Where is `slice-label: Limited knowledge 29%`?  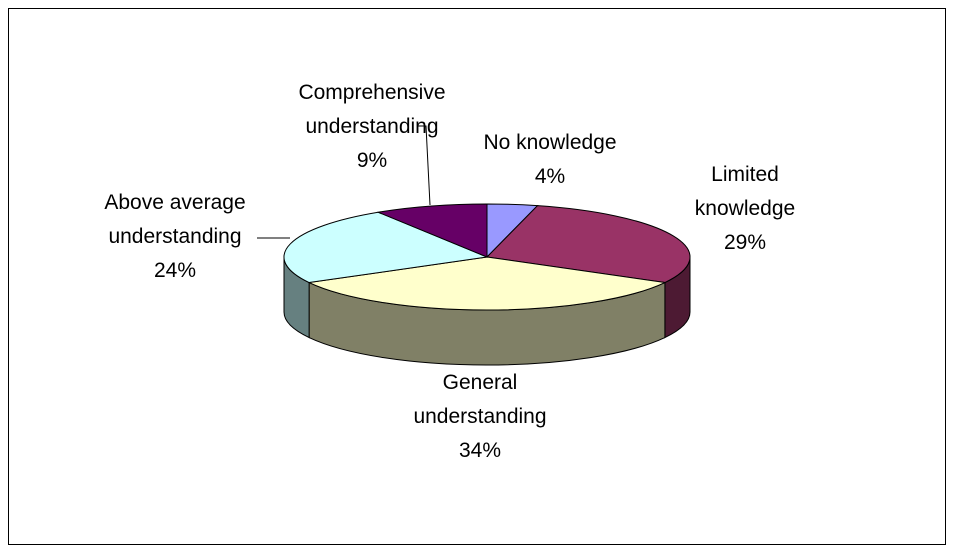
slice-label: Limited knowledge 29% is located at coordinates (745, 209).